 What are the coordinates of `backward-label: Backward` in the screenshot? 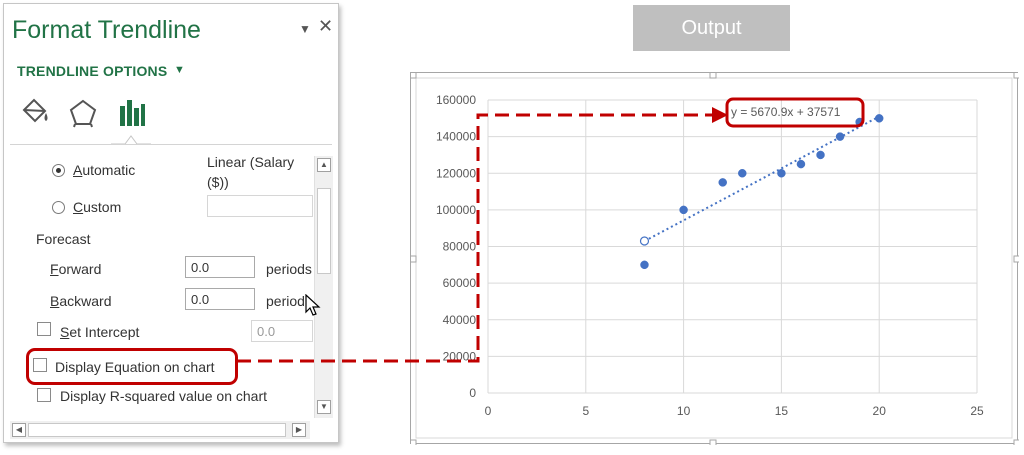 It's located at (81, 301).